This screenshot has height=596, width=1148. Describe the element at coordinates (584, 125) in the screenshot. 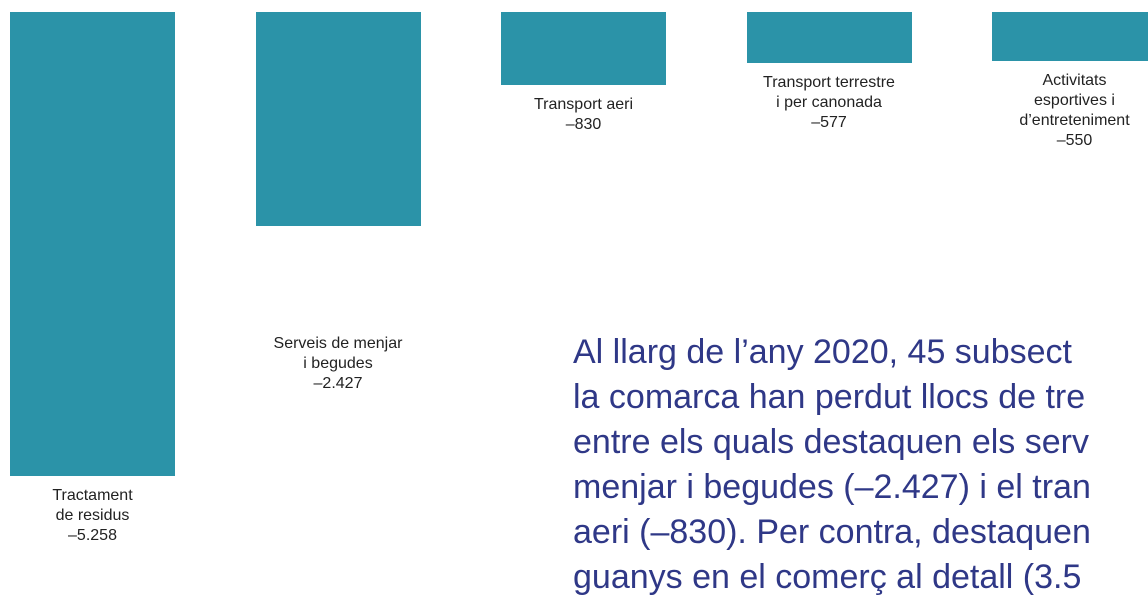

I see `value-label: –830` at that location.